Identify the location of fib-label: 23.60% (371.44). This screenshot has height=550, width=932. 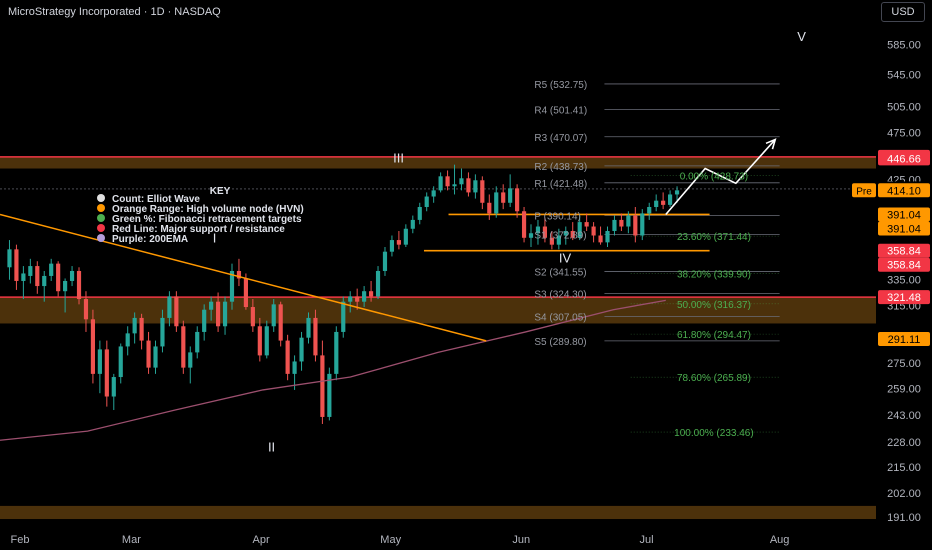
(714, 237).